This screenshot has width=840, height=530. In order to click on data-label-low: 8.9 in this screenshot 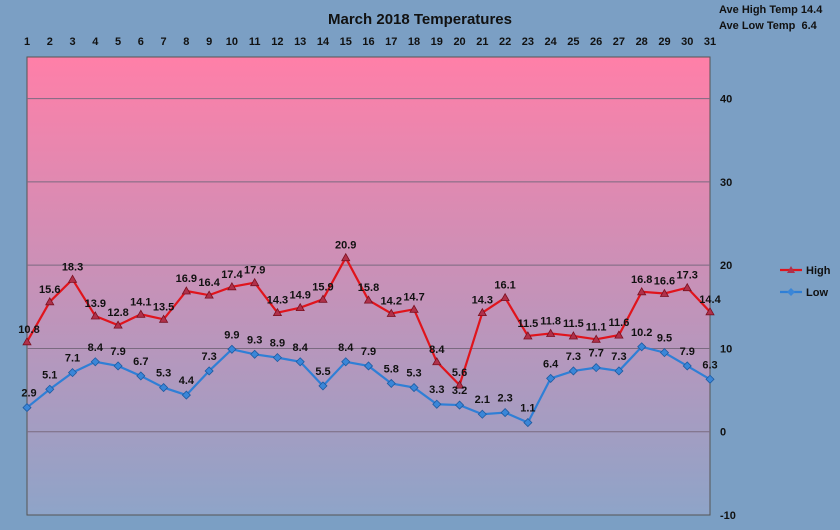, I will do `click(277, 344)`.